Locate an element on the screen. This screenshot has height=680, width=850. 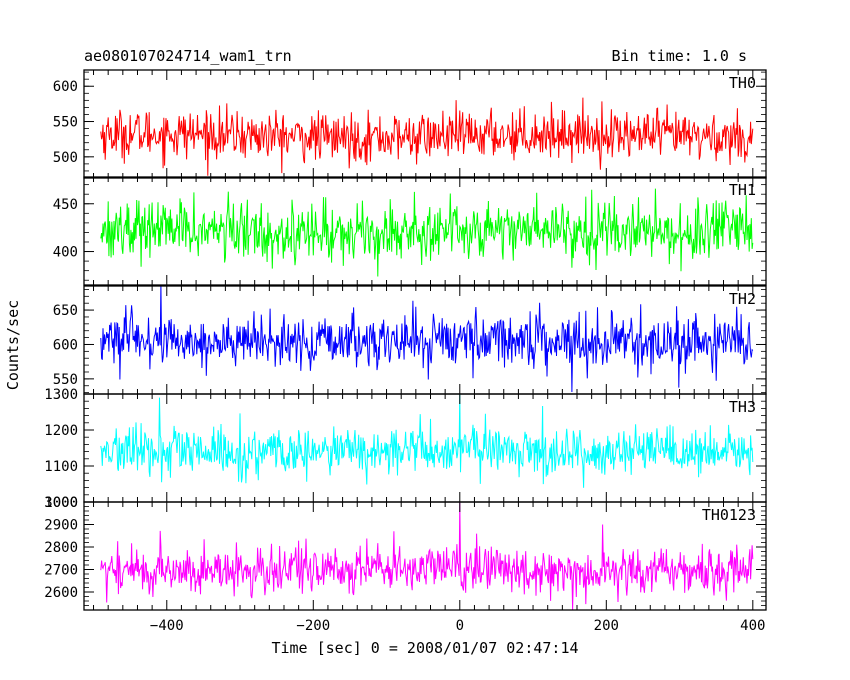
y-tick-label: 1300 is located at coordinates (61, 395).